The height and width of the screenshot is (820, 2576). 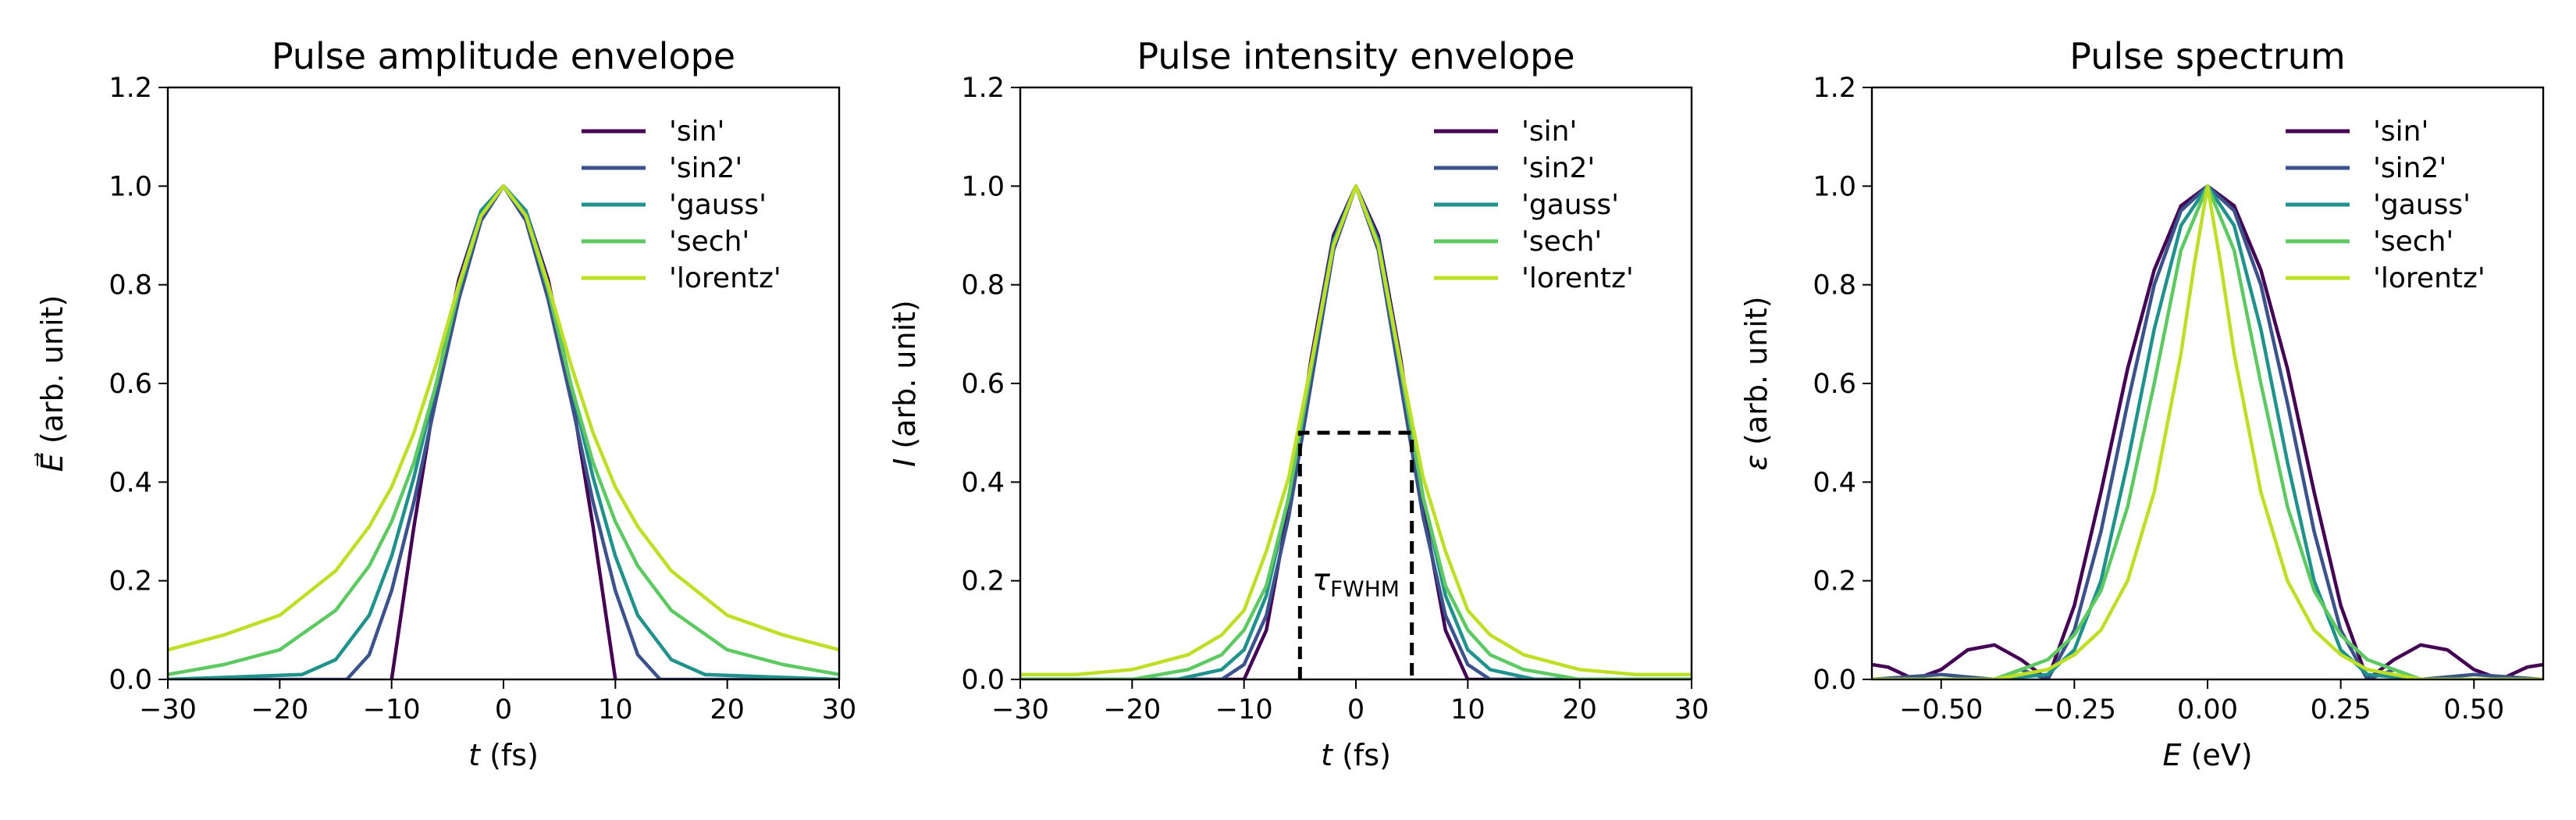 What do you see at coordinates (2473, 710) in the screenshot?
I see `x-tick-label: 0.50` at bounding box center [2473, 710].